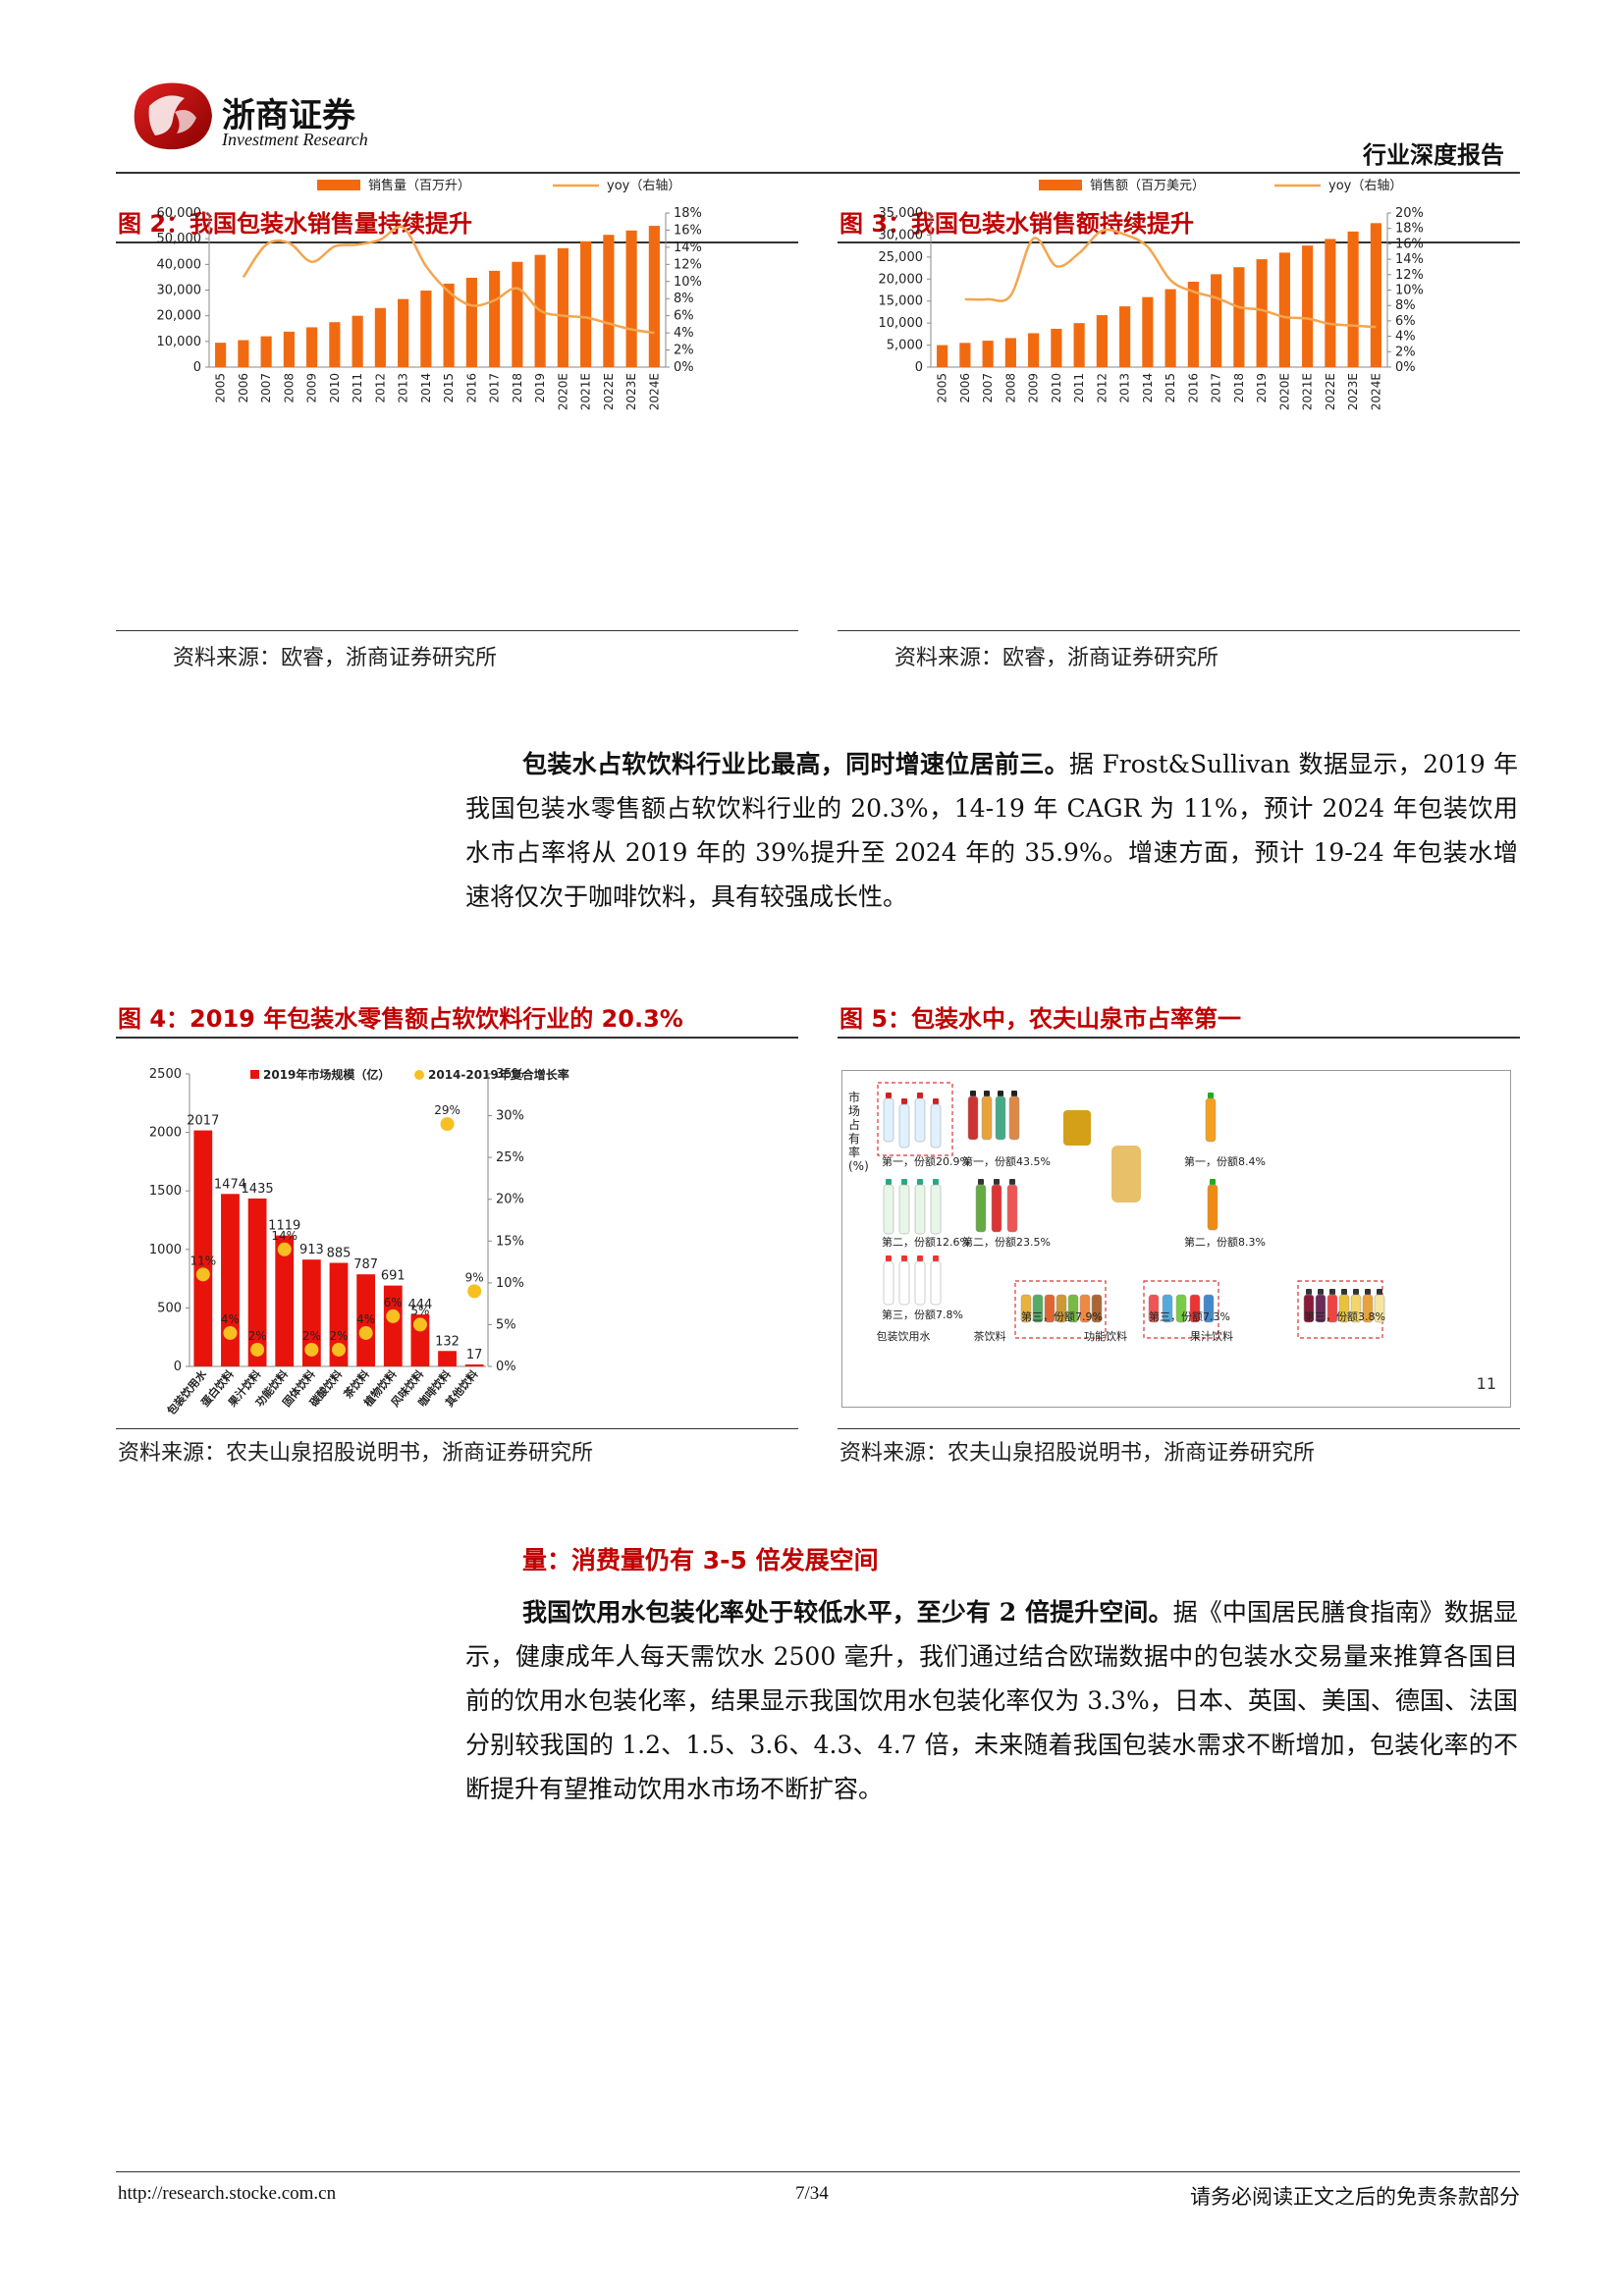 This screenshot has height=2296, width=1624. What do you see at coordinates (447, 1110) in the screenshot?
I see `cagr-label: 29%` at bounding box center [447, 1110].